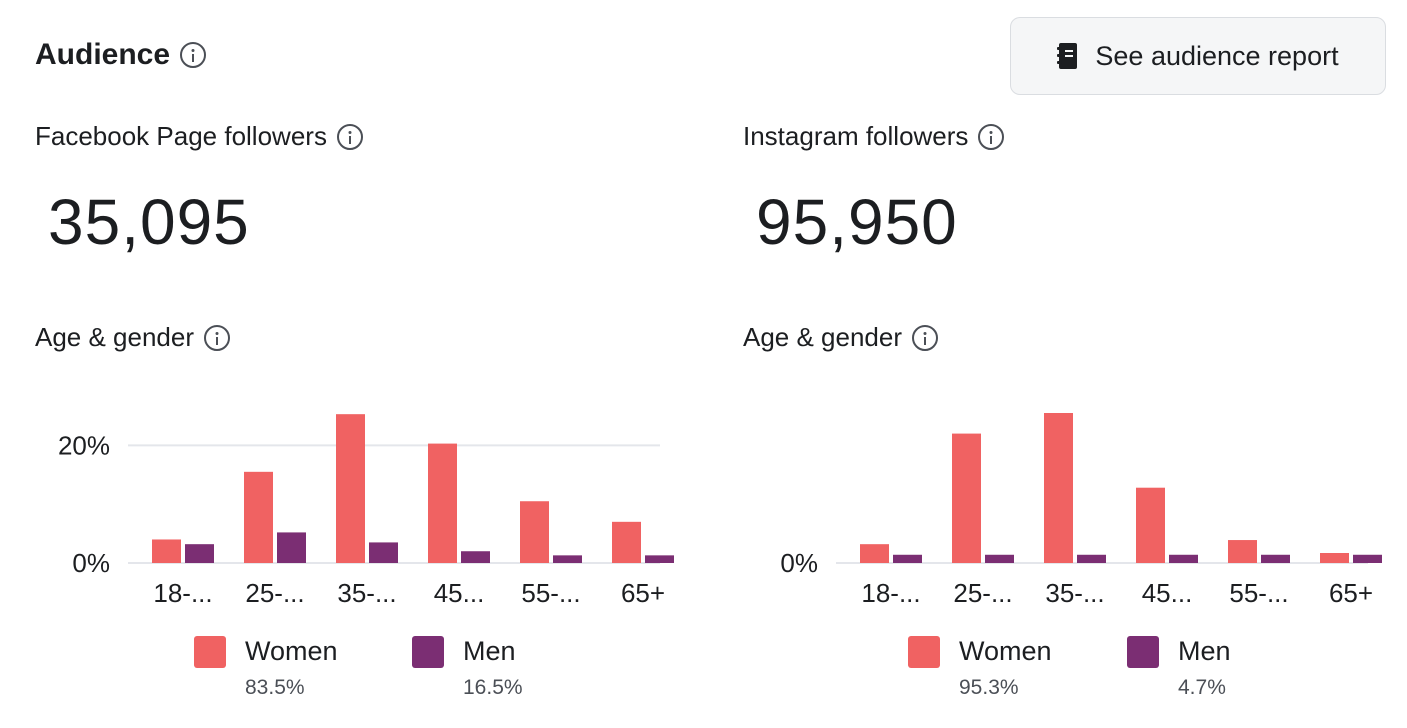 The height and width of the screenshot is (728, 1407). I want to click on audience-section-title: Audience, so click(121, 55).